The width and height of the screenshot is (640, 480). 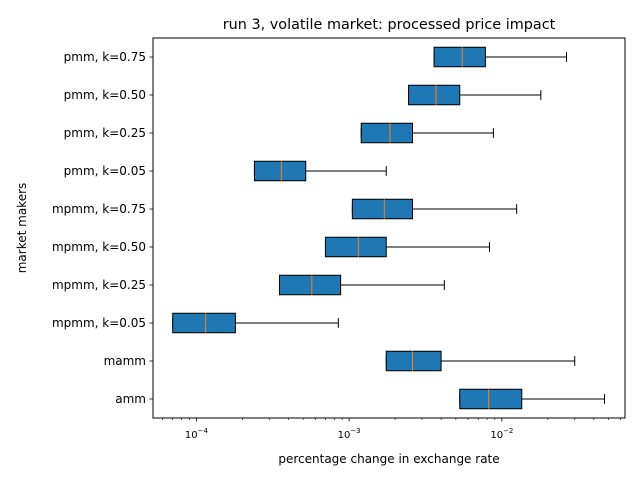 I want to click on x-axis-label: percentage change in exchange rate, so click(x=388, y=459).